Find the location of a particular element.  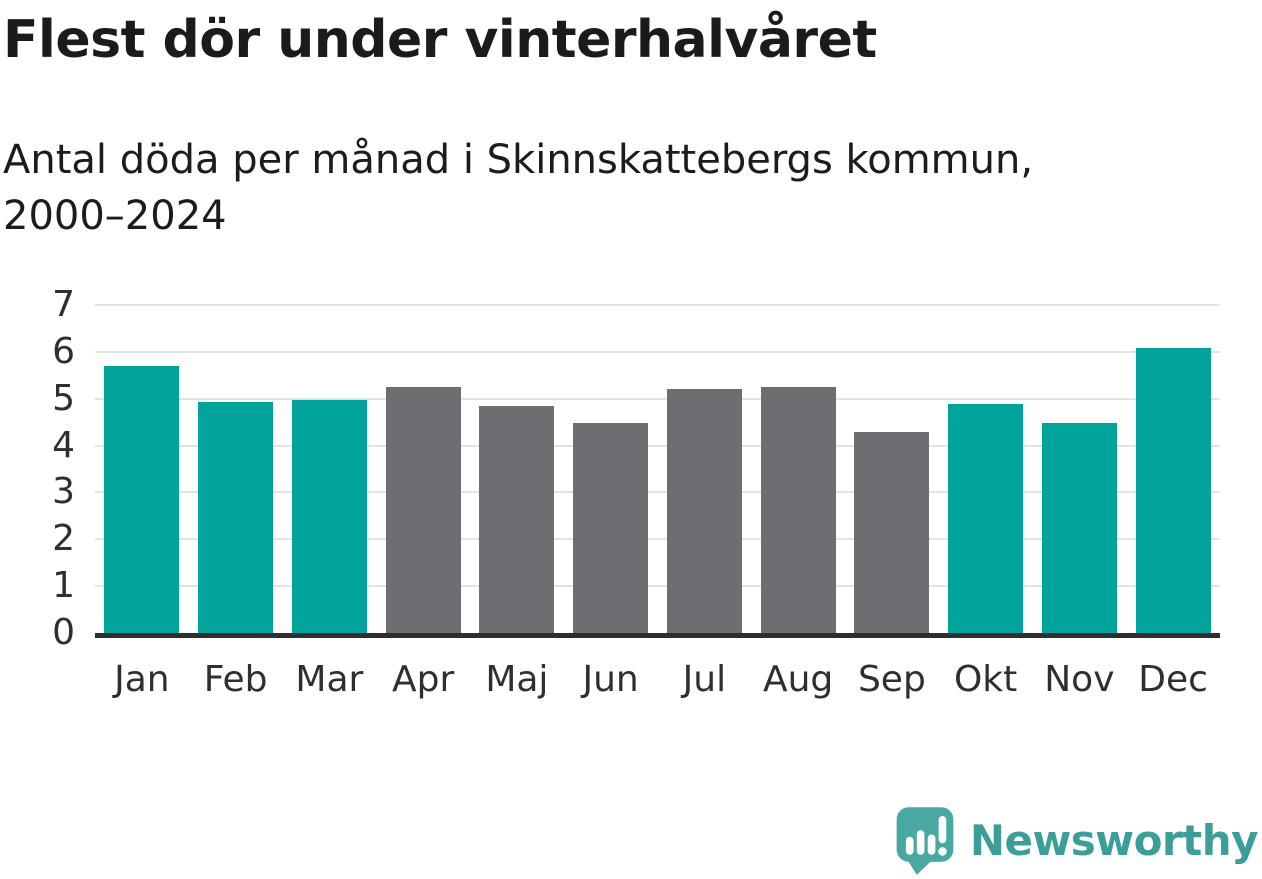

x-tick-label: Jun is located at coordinates (610, 679).